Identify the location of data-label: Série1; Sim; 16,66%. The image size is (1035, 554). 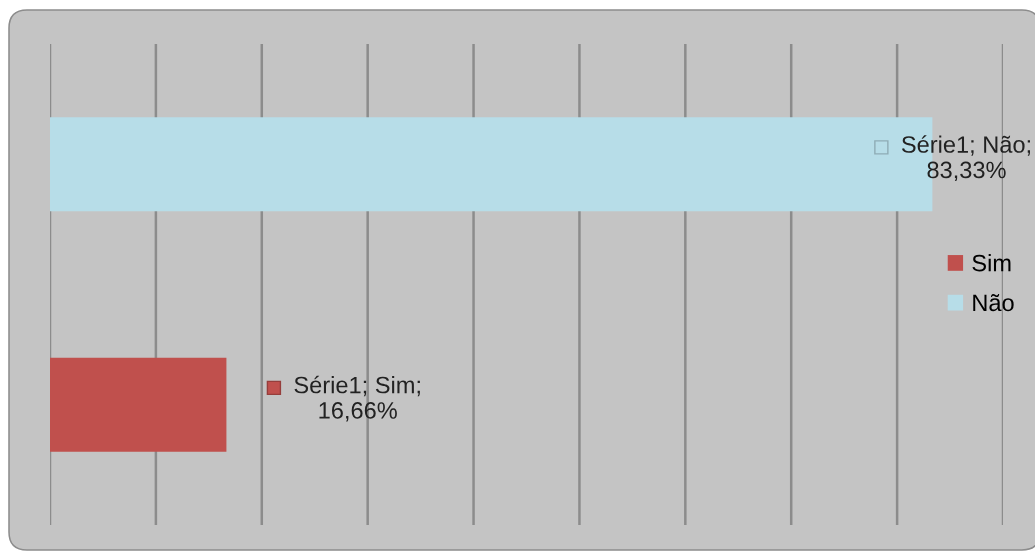
(357, 398).